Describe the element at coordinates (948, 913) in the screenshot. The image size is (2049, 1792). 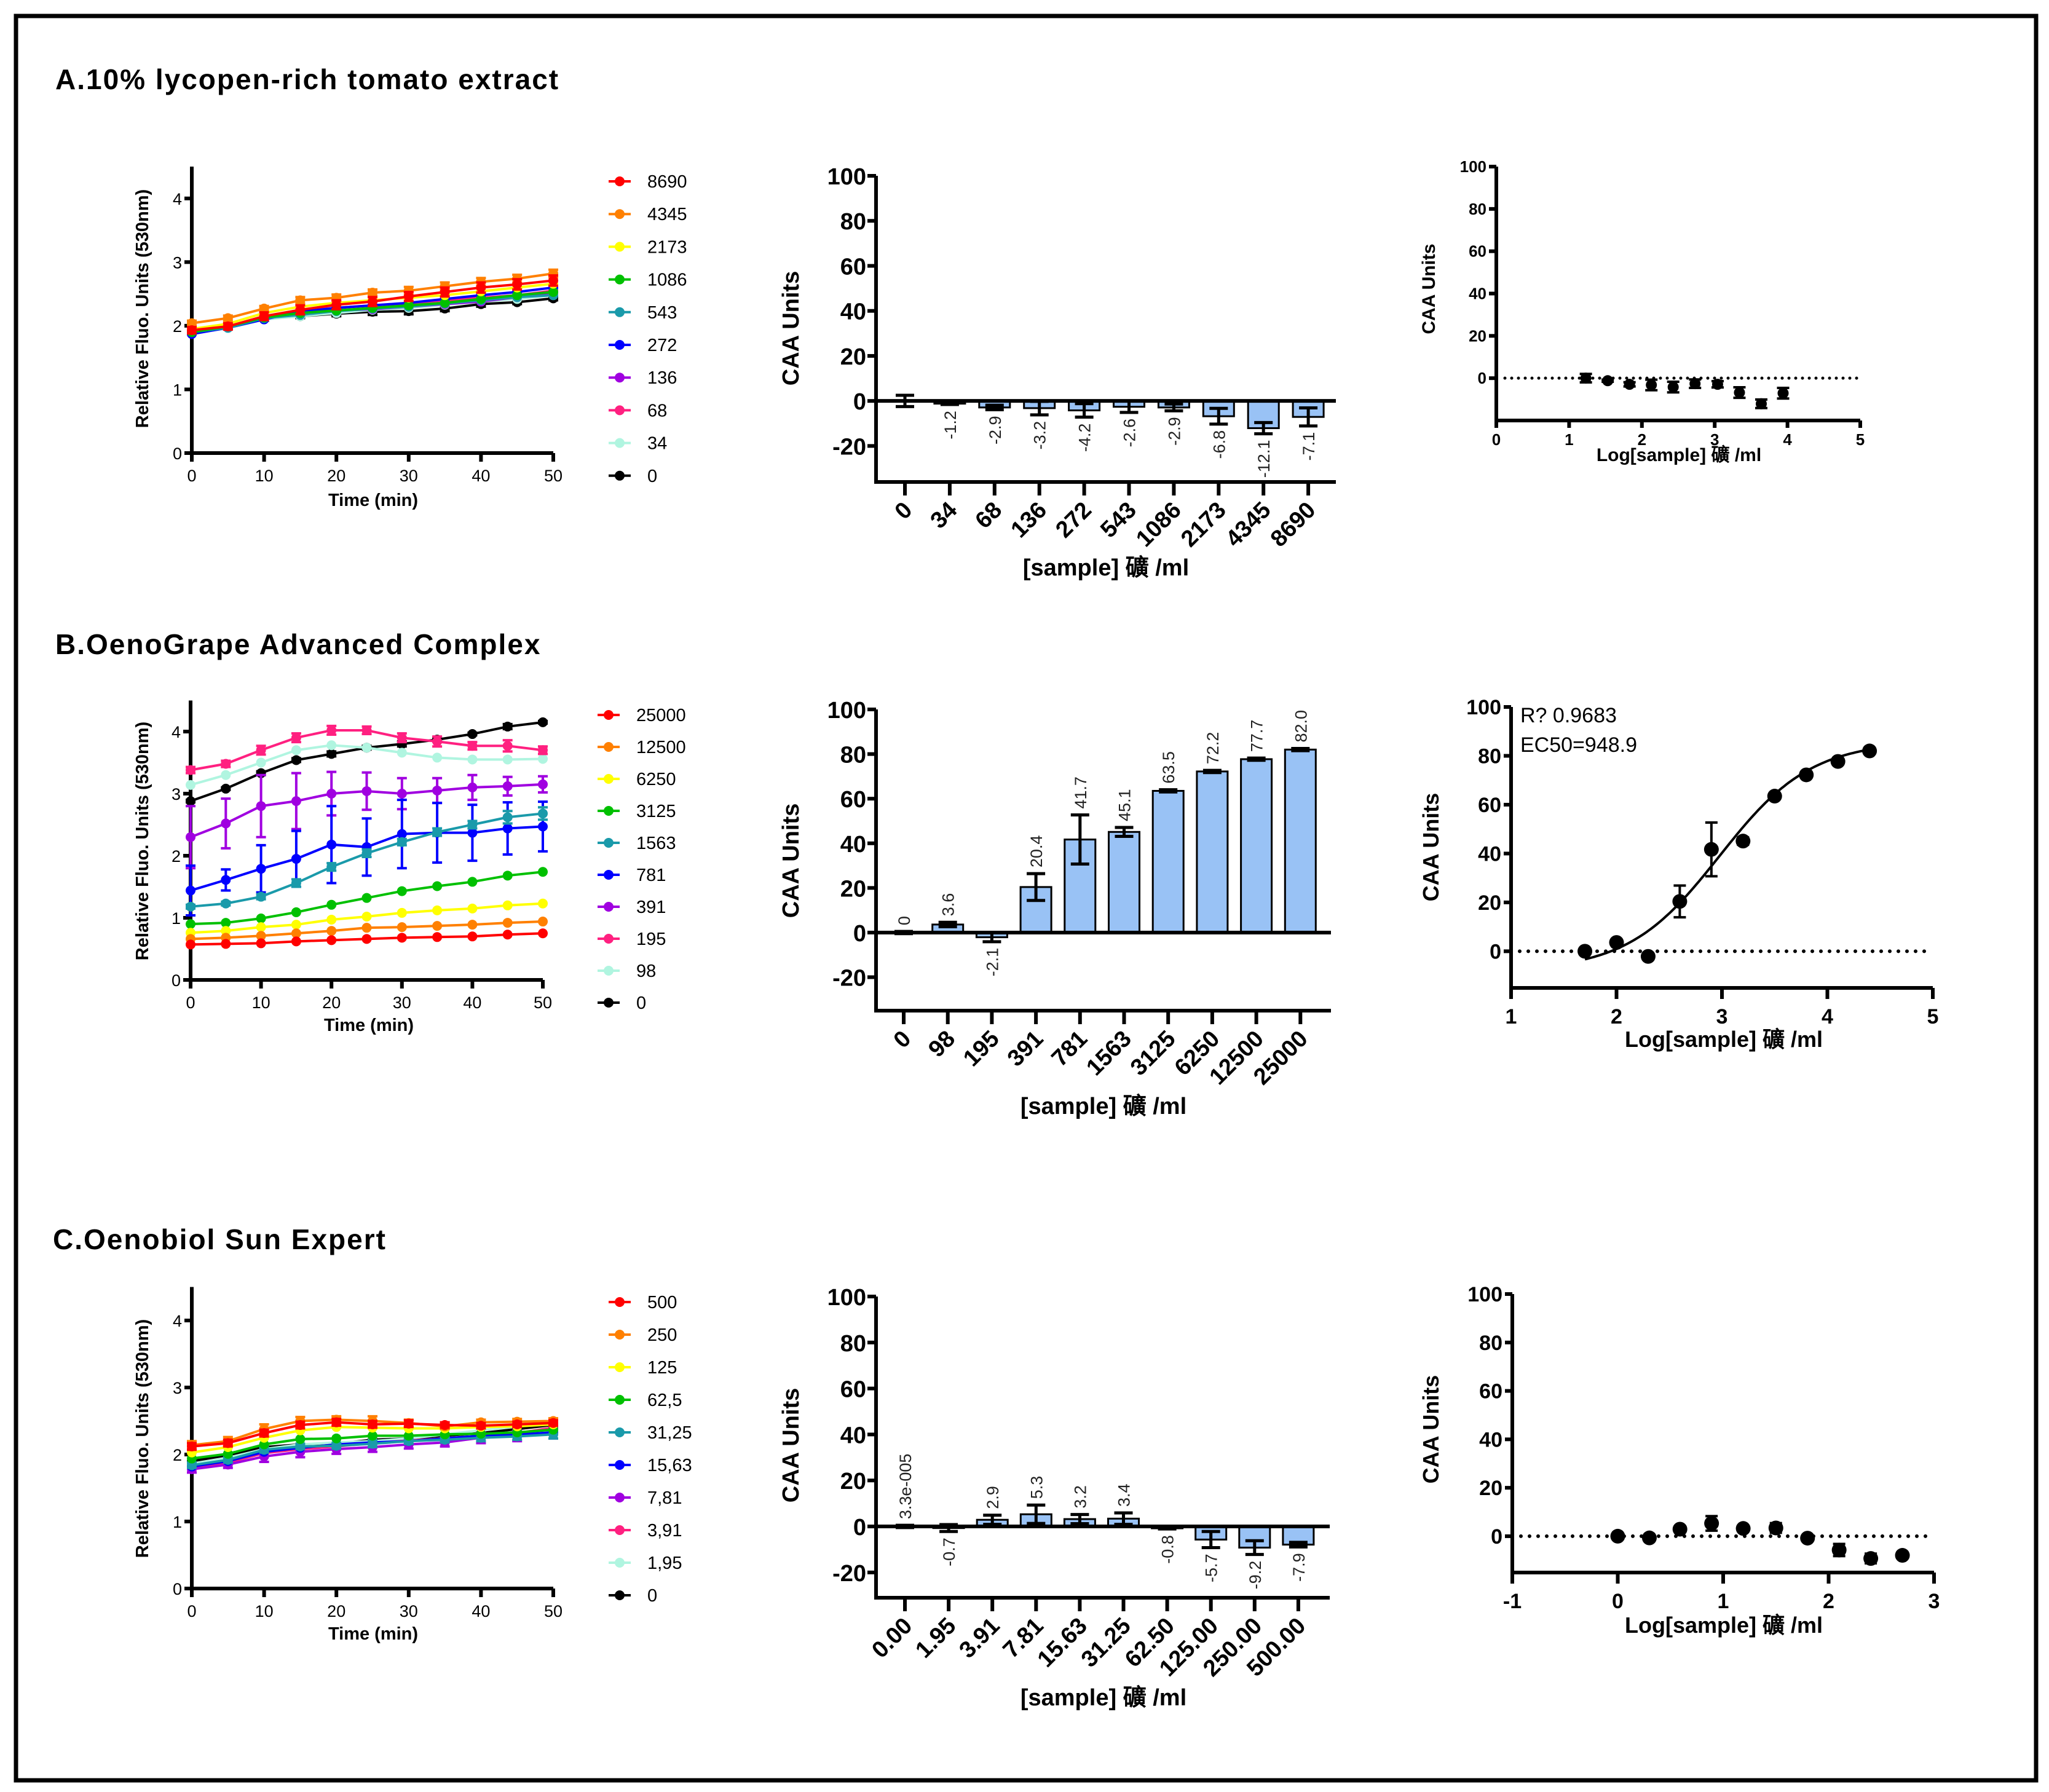
I see `bar-98: 3.6` at that location.